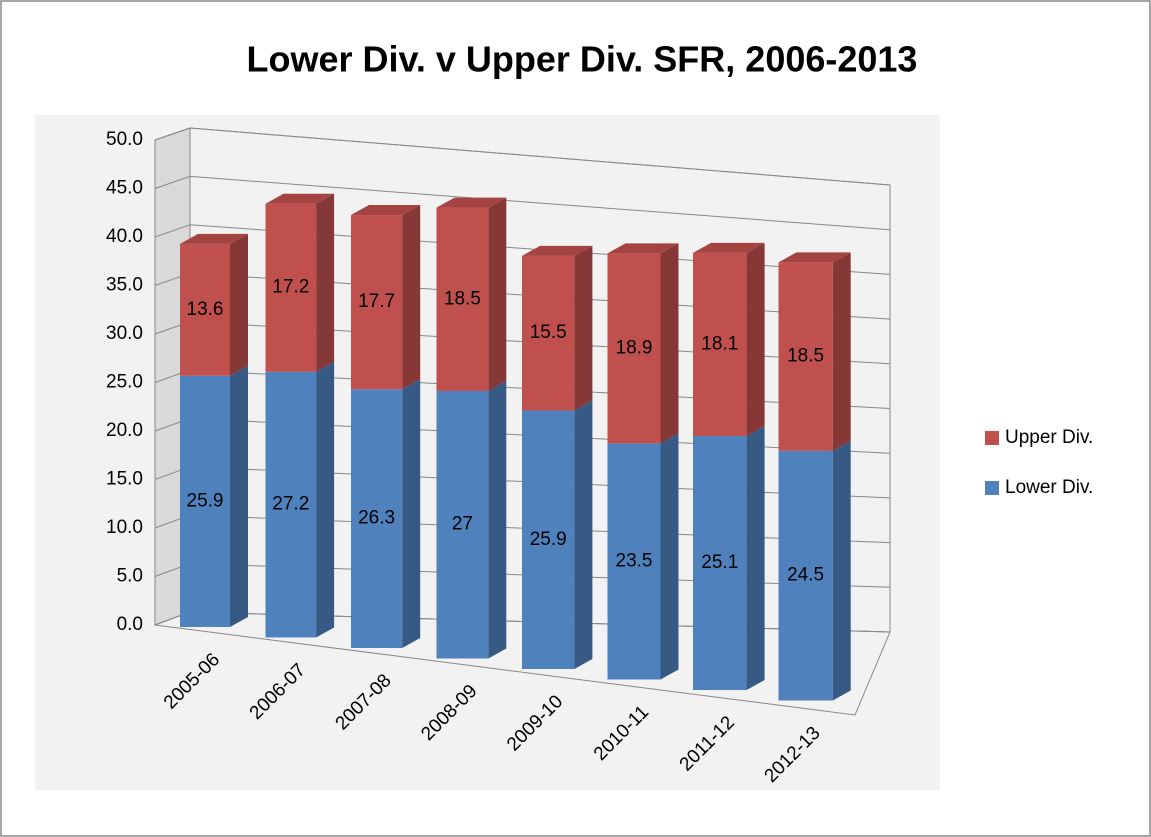  I want to click on value-label: 23.5, so click(634, 560).